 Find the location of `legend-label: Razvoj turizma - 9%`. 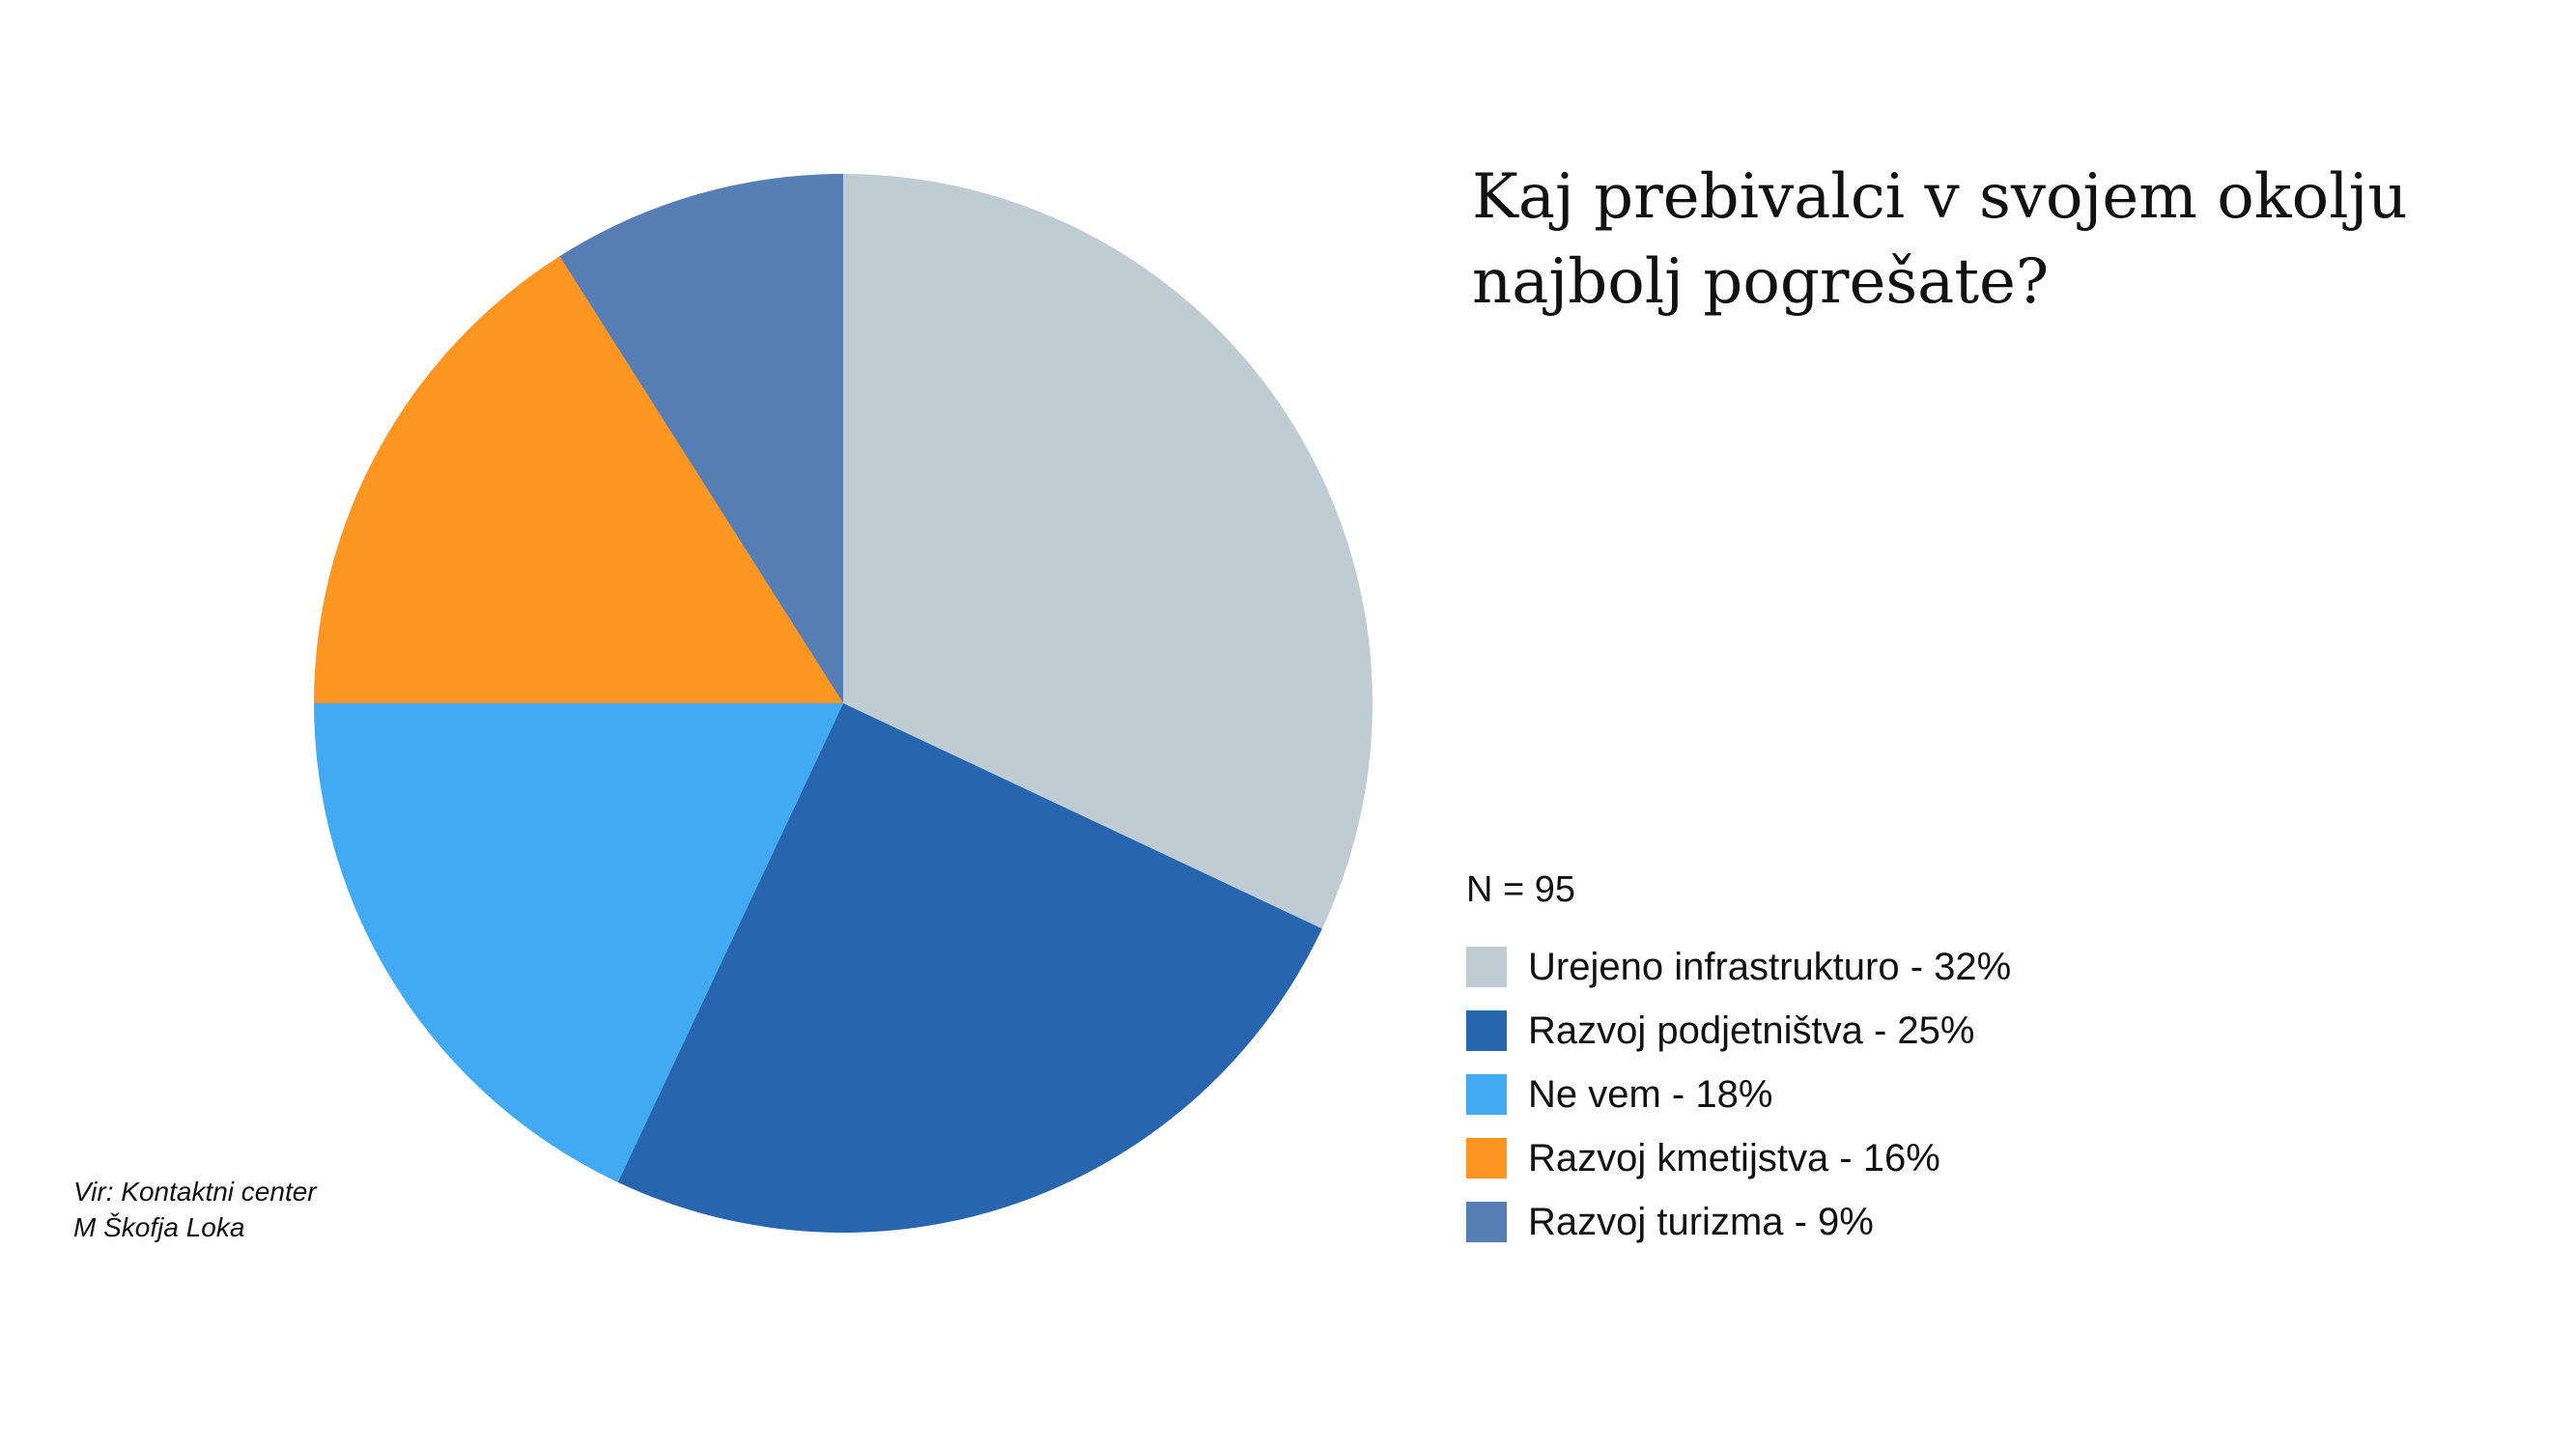

legend-label: Razvoj turizma - 9% is located at coordinates (1701, 1221).